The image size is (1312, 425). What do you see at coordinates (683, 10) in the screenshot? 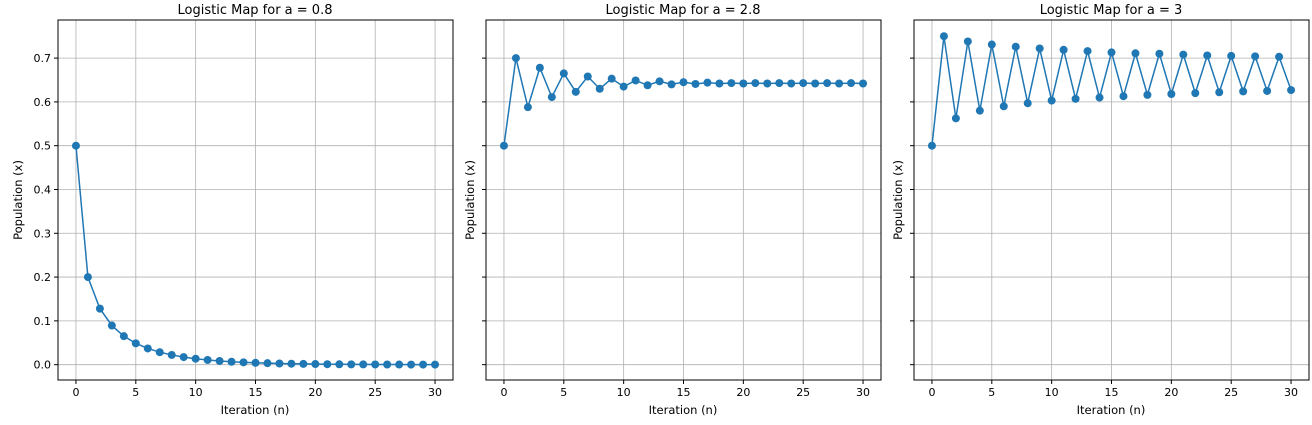
I see `subplot-title: Logistic Map for a = 2.8` at bounding box center [683, 10].